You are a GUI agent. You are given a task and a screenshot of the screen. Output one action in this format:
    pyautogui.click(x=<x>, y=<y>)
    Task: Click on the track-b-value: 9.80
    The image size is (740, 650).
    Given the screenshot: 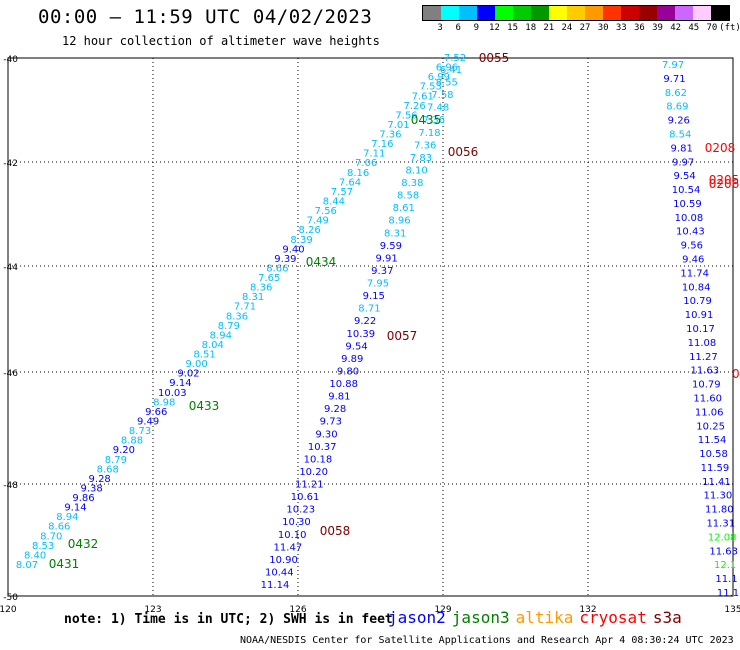 What is the action you would take?
    pyautogui.click(x=348, y=371)
    